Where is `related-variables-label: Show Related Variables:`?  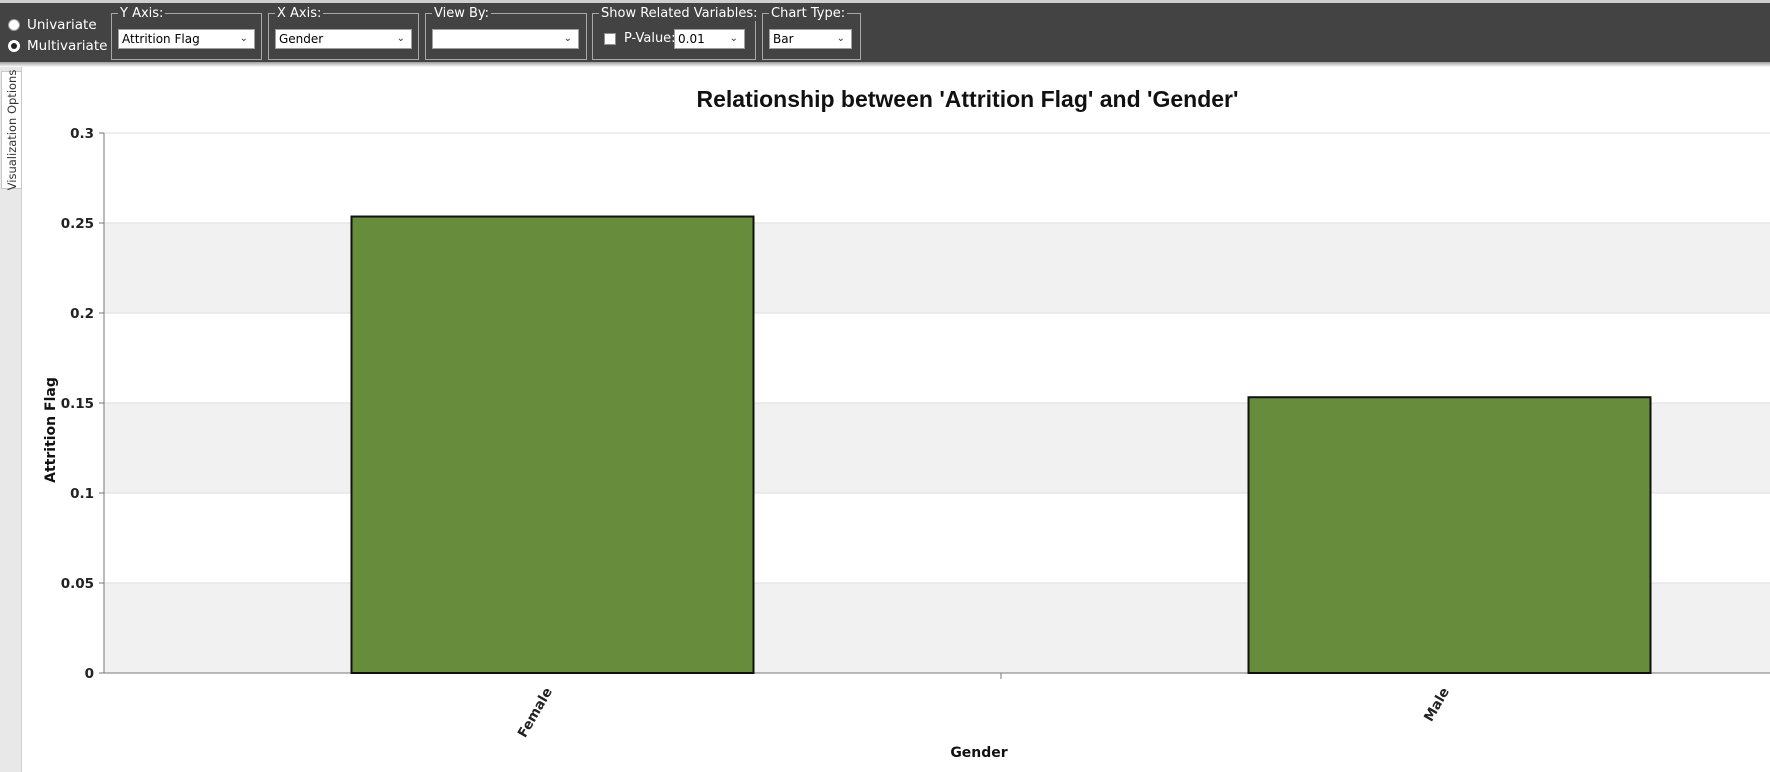 related-variables-label: Show Related Variables: is located at coordinates (679, 13).